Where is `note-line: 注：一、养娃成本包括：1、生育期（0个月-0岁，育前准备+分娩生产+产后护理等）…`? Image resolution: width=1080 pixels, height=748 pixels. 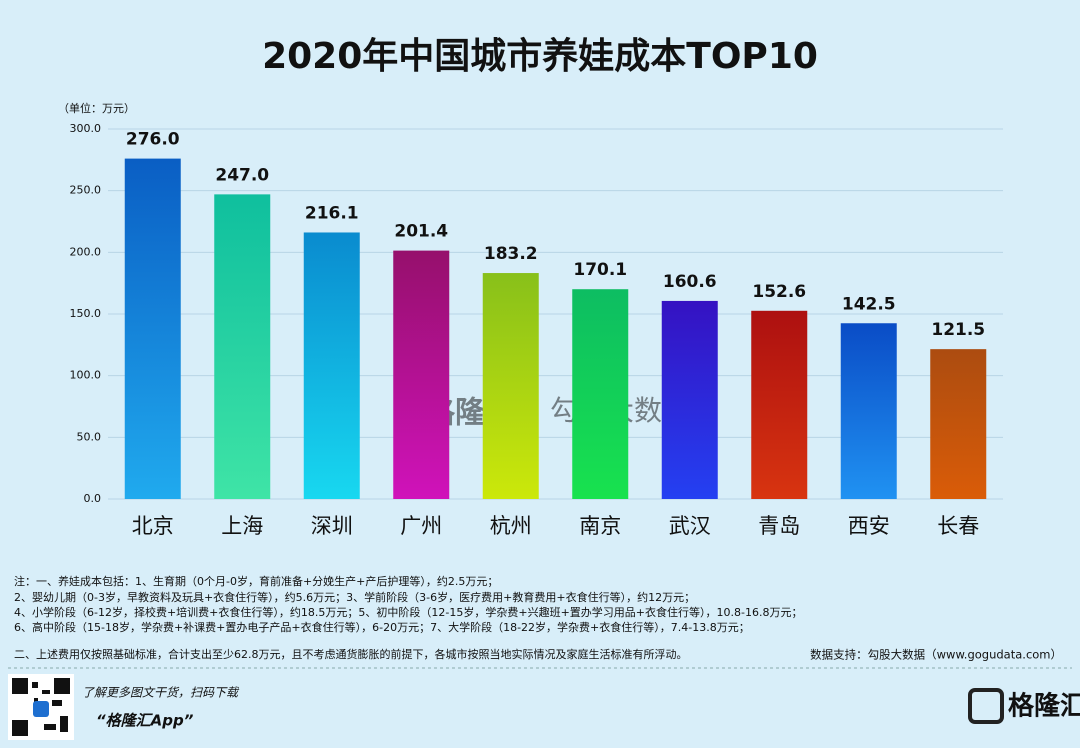
note-line: 注：一、养娃成本包括：1、生育期（0个月-0岁，育前准备+分娩生产+产后护理等）… is located at coordinates (256, 581).